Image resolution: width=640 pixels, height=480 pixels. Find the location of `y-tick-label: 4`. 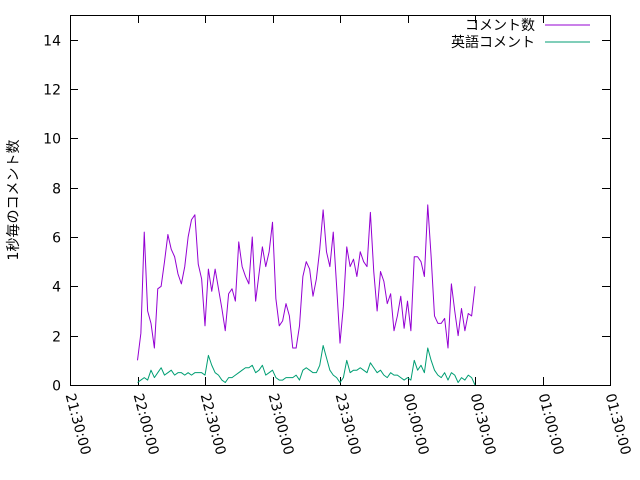

y-tick-label: 4 is located at coordinates (56, 288).